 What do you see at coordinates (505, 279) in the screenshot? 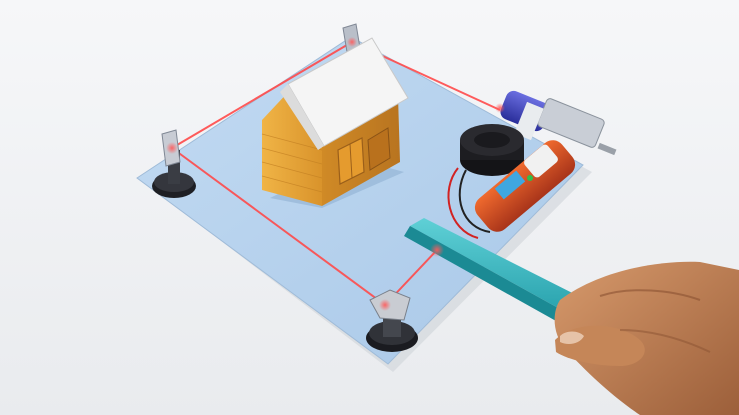
I see `stick-icon` at bounding box center [505, 279].